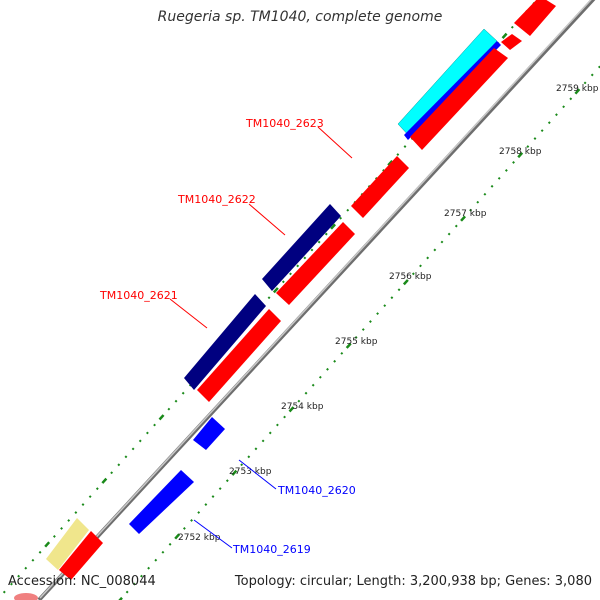 This screenshot has width=600, height=600. I want to click on feature-blue-top, so click(452, 90).